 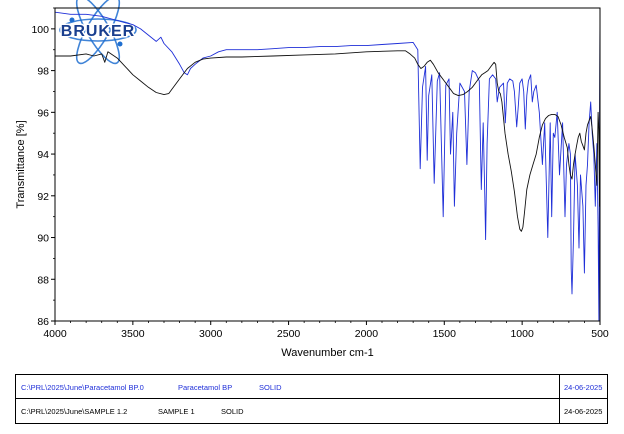 What do you see at coordinates (82, 387) in the screenshot?
I see `legend-path: C:\PRL\2025\June\Paracetamol BP.0` at bounding box center [82, 387].